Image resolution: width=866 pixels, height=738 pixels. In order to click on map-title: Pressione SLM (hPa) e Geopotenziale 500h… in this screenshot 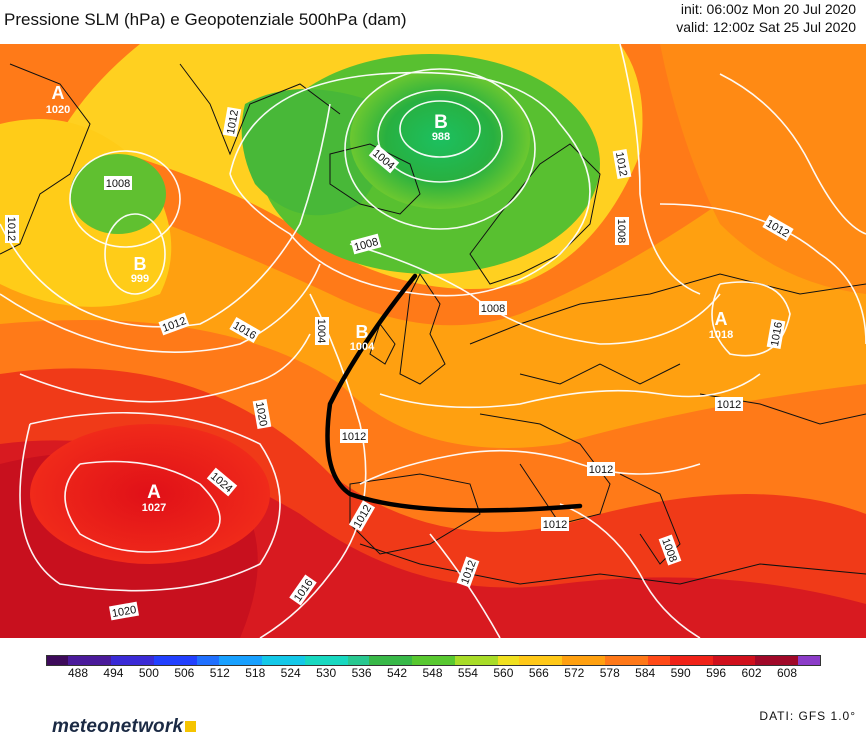, I will do `click(205, 19)`.